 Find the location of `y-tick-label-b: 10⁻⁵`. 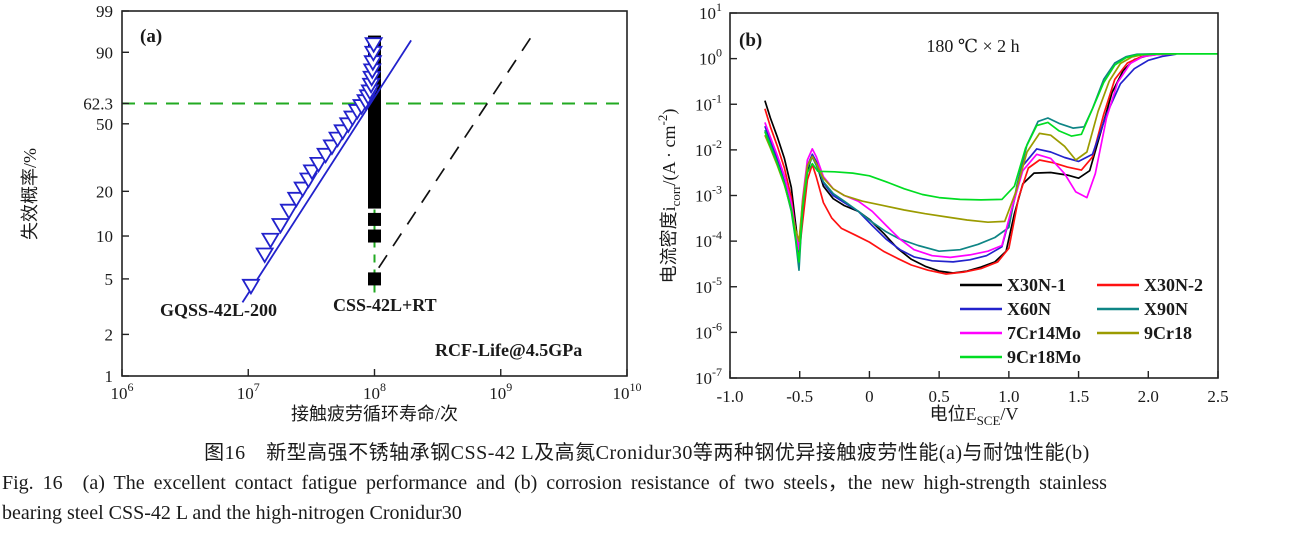

y-tick-label-b: 10⁻⁵ is located at coordinates (708, 285).